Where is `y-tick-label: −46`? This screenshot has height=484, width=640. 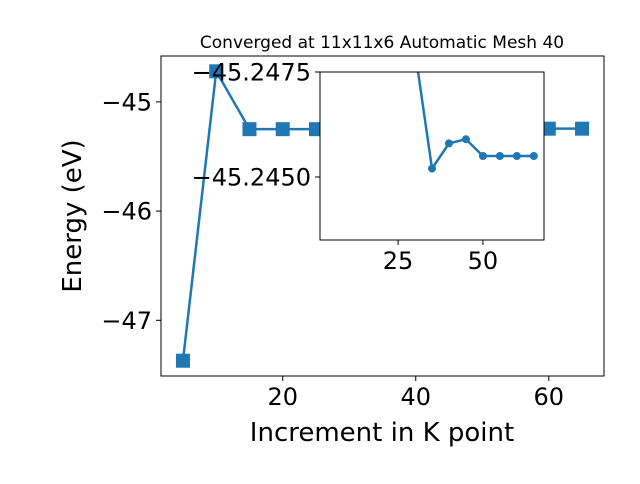
y-tick-label: −46 is located at coordinates (126, 212).